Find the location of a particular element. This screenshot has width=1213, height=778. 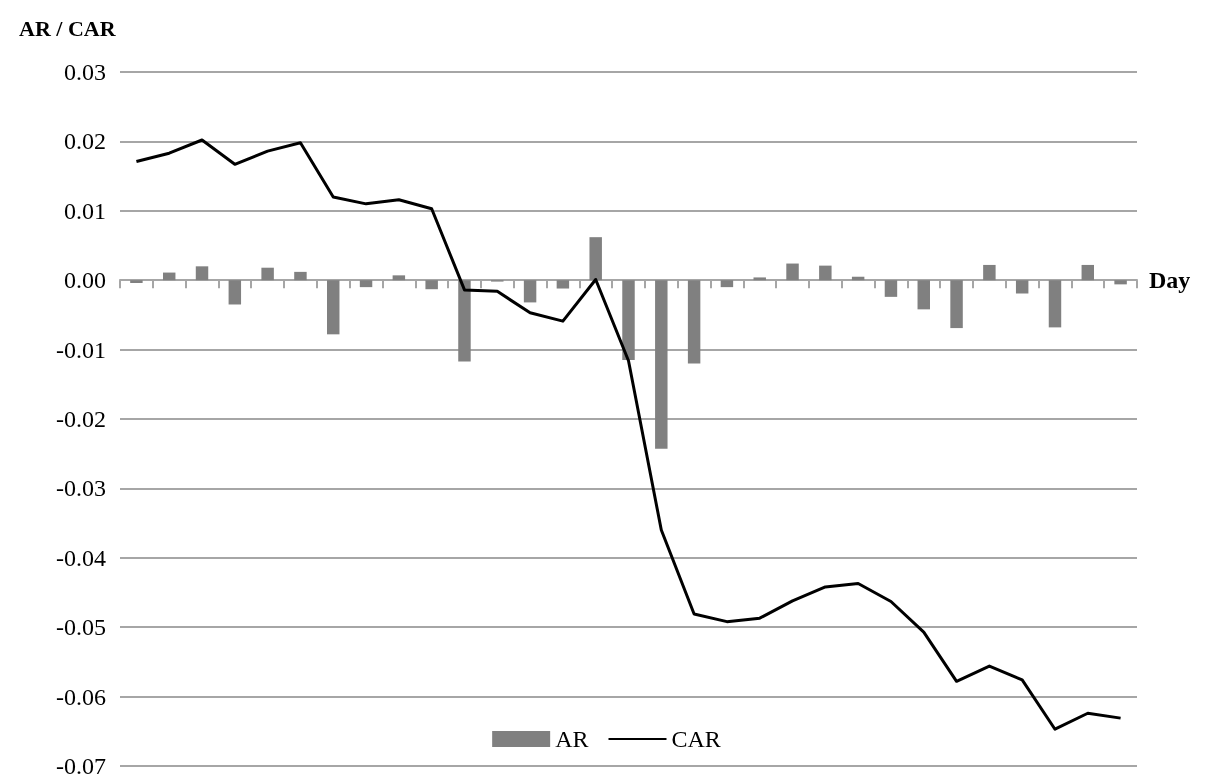

y-tick-label: -0.04 is located at coordinates (81, 557).